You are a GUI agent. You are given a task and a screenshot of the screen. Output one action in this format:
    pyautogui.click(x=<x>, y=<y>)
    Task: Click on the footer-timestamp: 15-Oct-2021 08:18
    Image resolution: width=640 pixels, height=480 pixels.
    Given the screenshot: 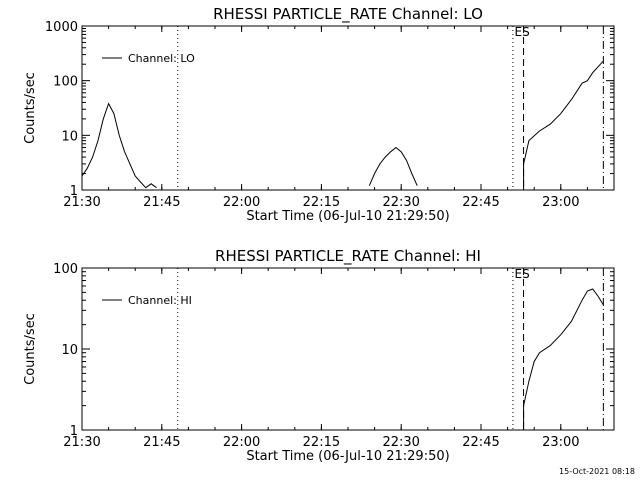 What is the action you would take?
    pyautogui.click(x=597, y=471)
    